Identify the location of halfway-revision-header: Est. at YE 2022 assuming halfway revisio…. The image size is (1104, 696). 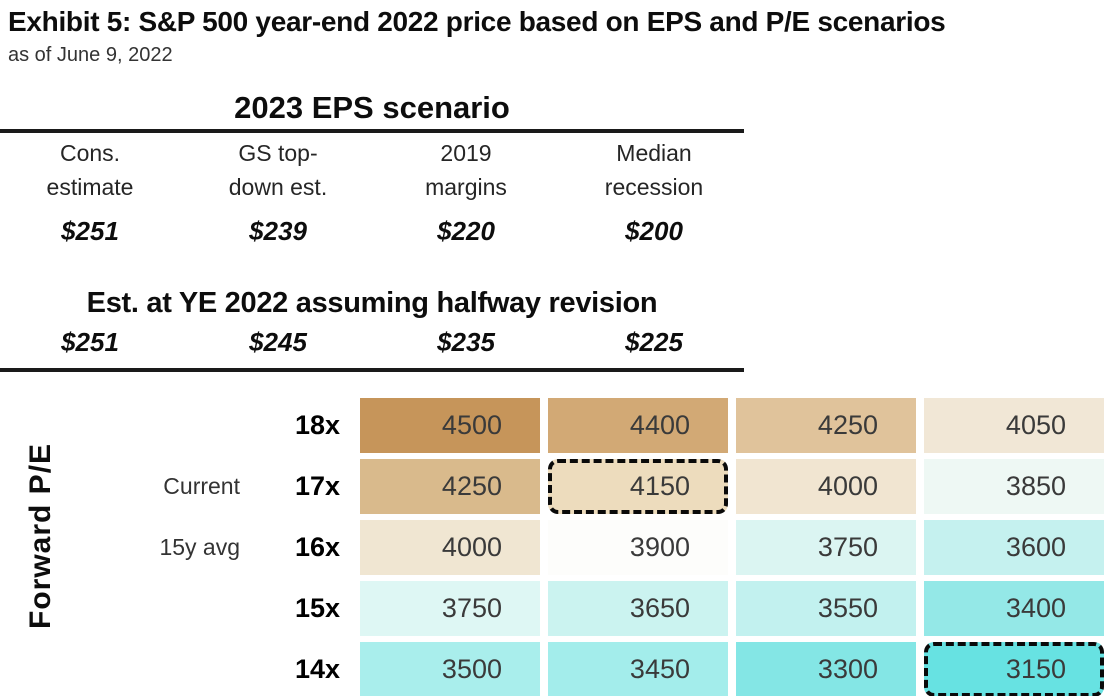
(372, 303).